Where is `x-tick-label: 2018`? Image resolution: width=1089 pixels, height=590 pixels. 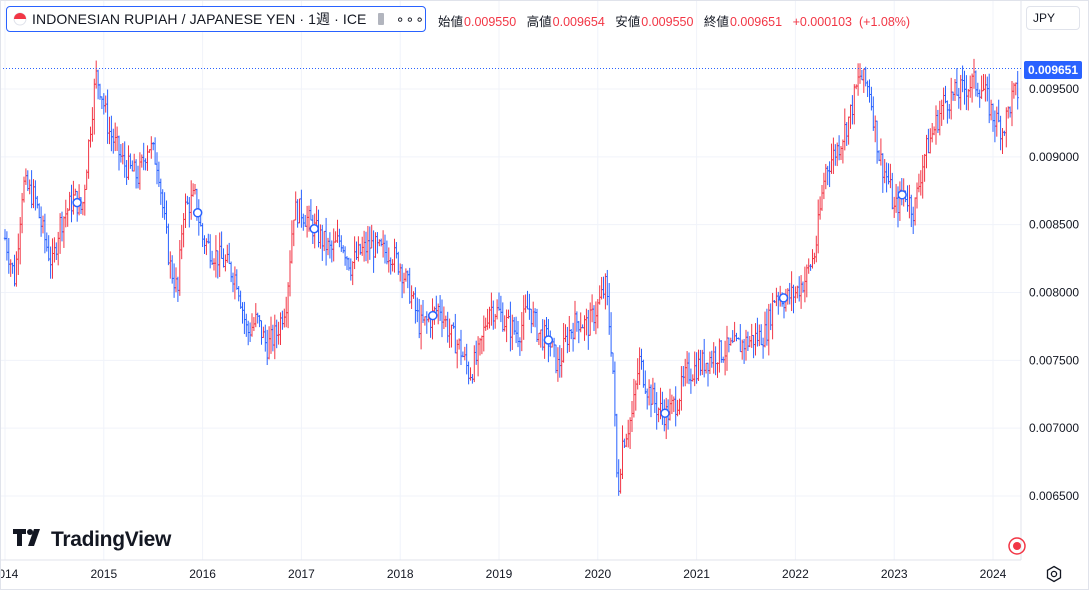
x-tick-label: 2018 is located at coordinates (400, 574).